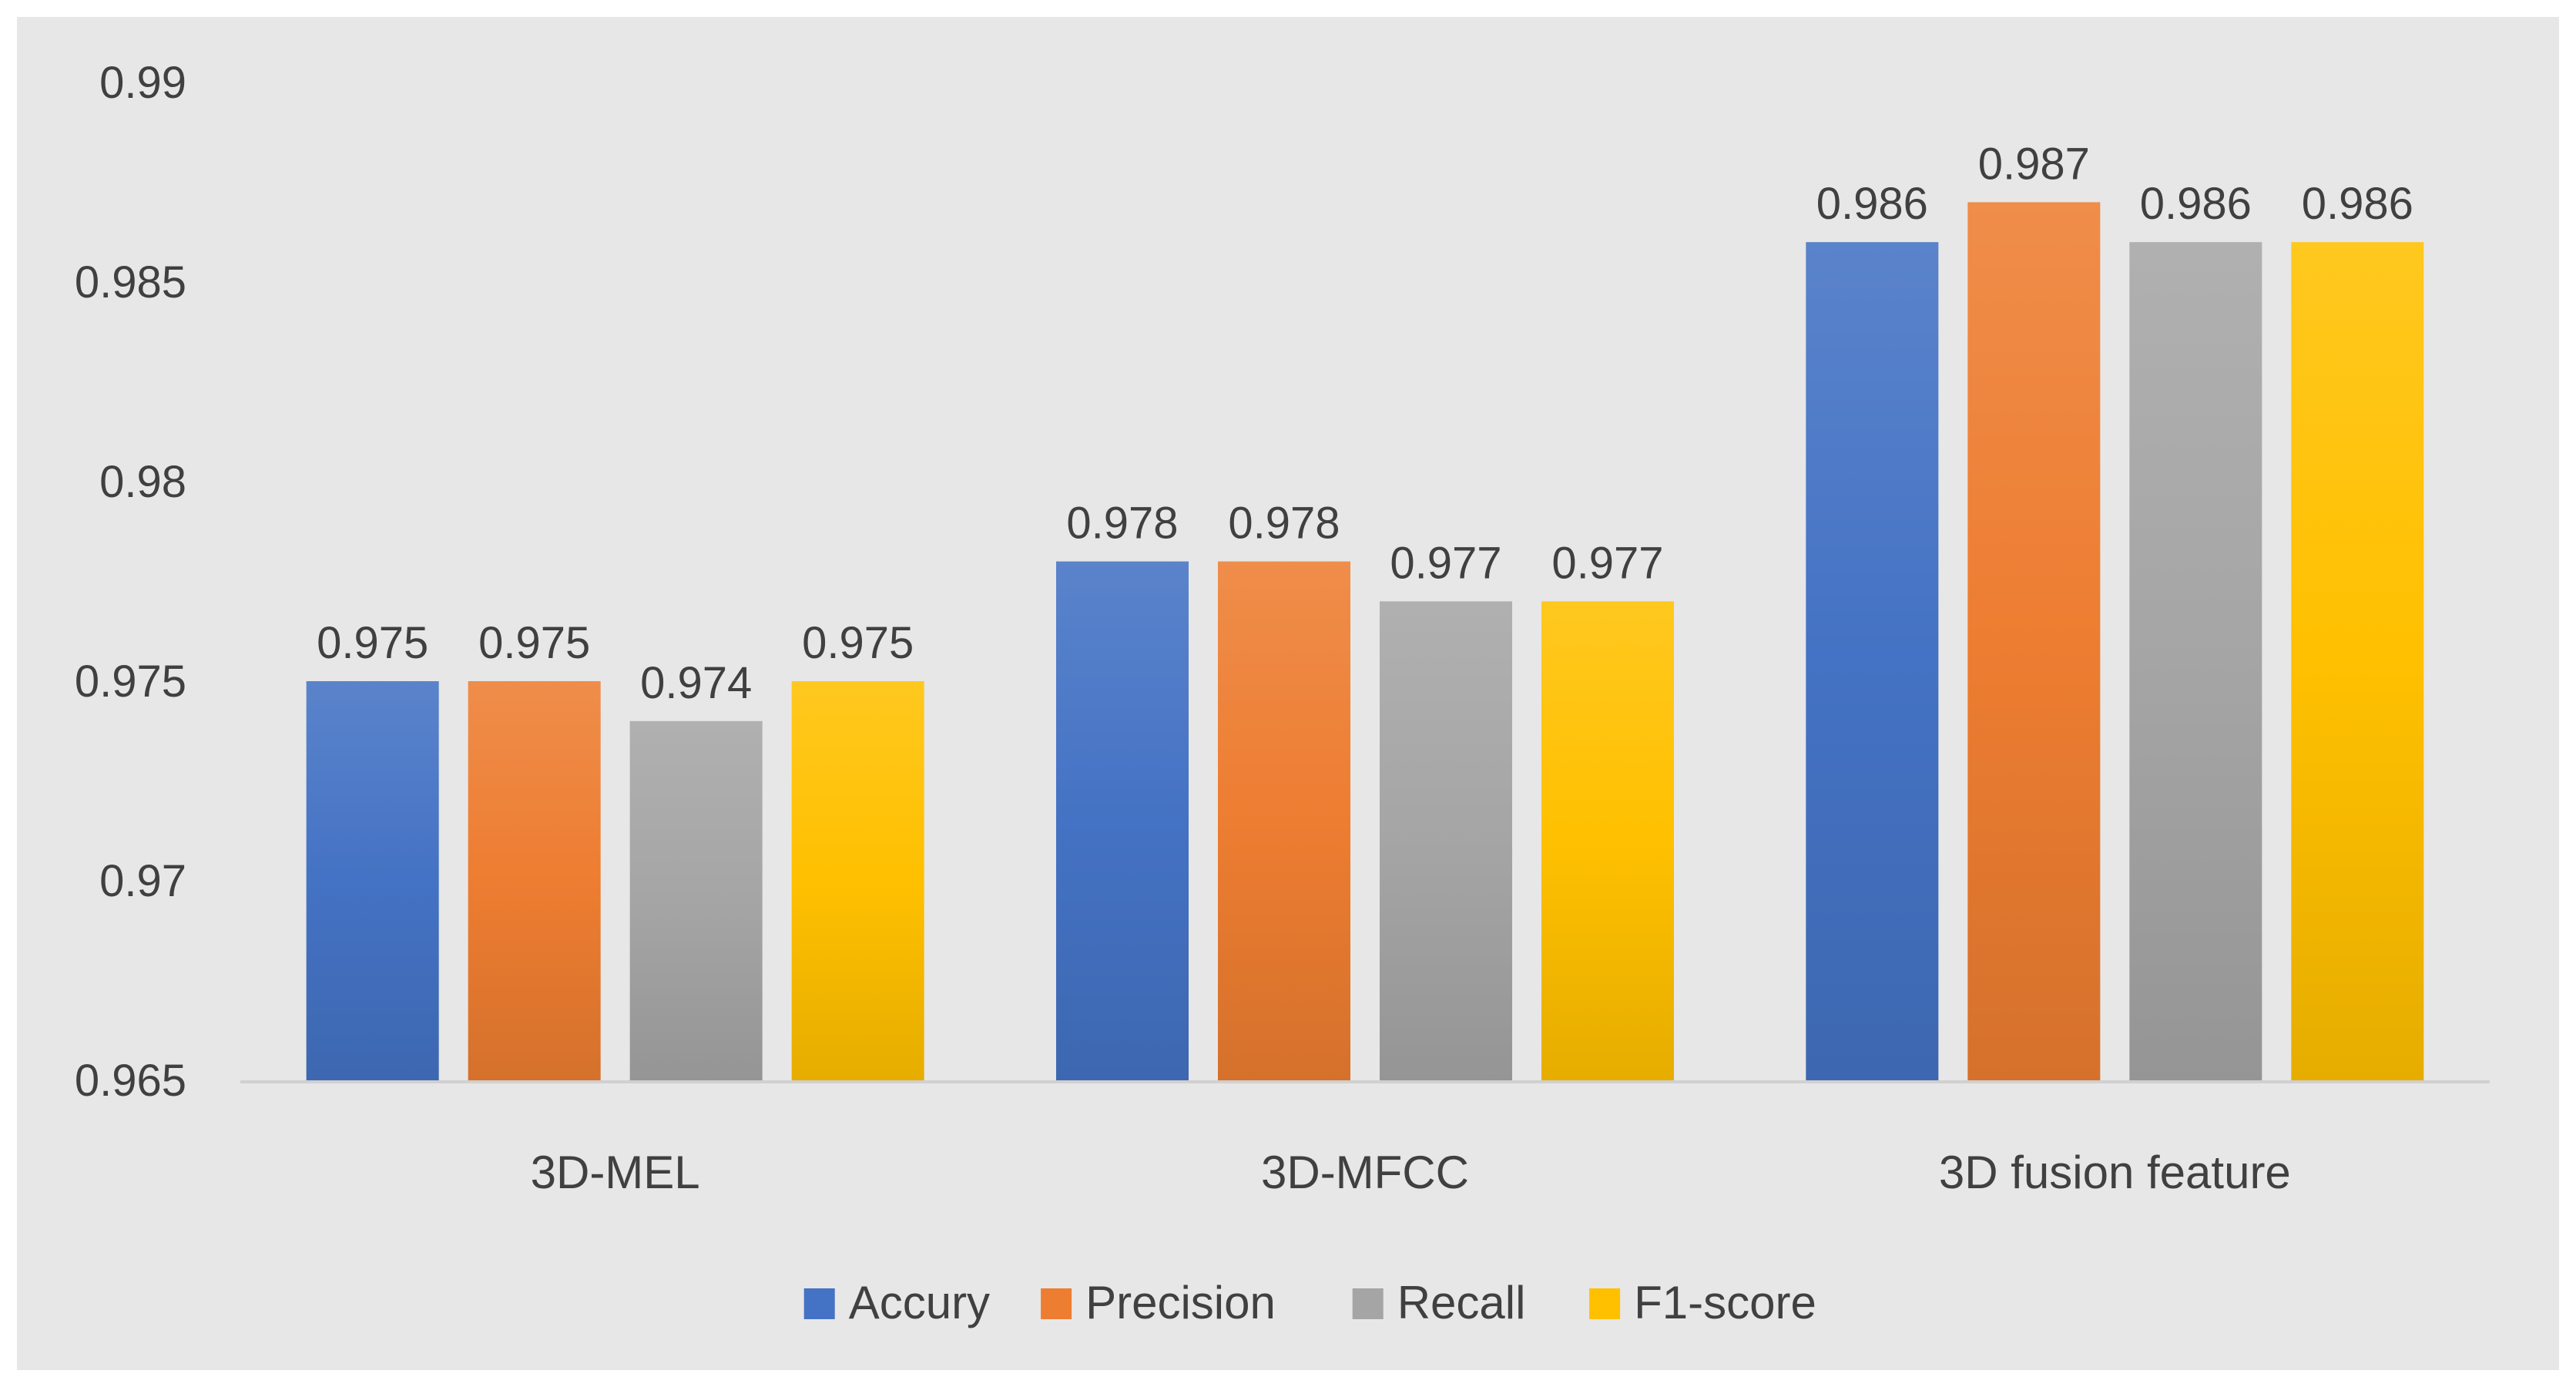 The height and width of the screenshot is (1387, 2576). Describe the element at coordinates (1725, 1302) in the screenshot. I see `legend-label: F1-score` at that location.